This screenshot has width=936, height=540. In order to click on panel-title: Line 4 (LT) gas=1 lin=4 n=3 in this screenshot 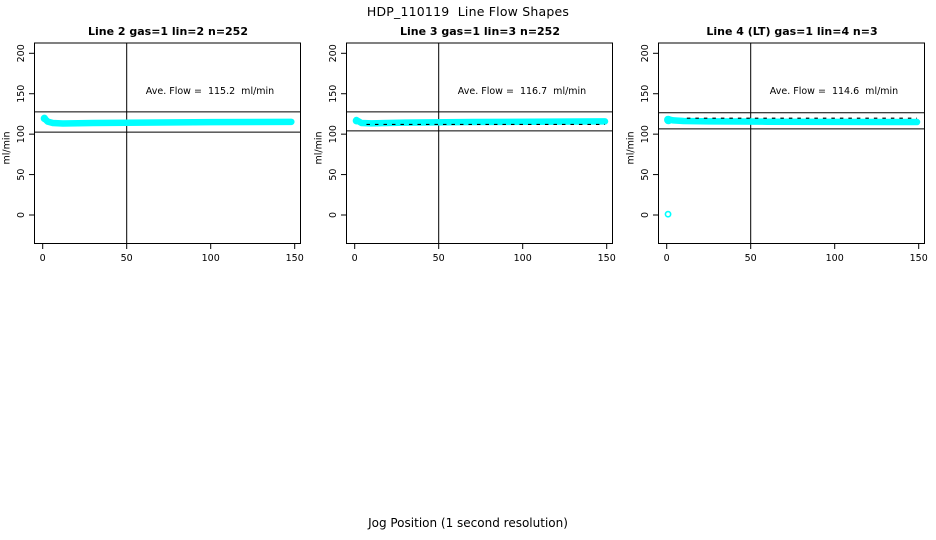, I will do `click(792, 31)`.